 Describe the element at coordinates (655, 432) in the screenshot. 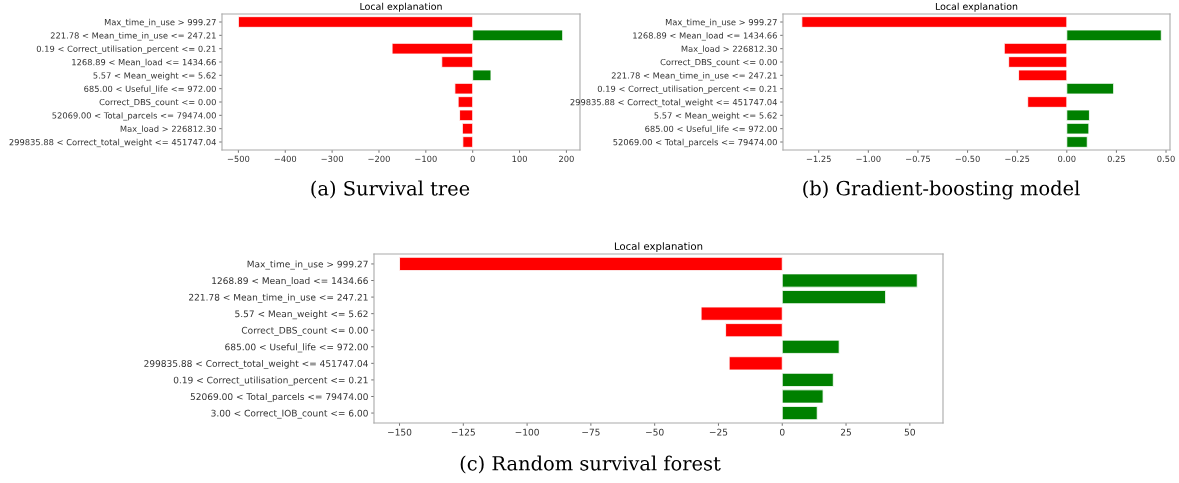

I see `x-tick-label: −50` at that location.